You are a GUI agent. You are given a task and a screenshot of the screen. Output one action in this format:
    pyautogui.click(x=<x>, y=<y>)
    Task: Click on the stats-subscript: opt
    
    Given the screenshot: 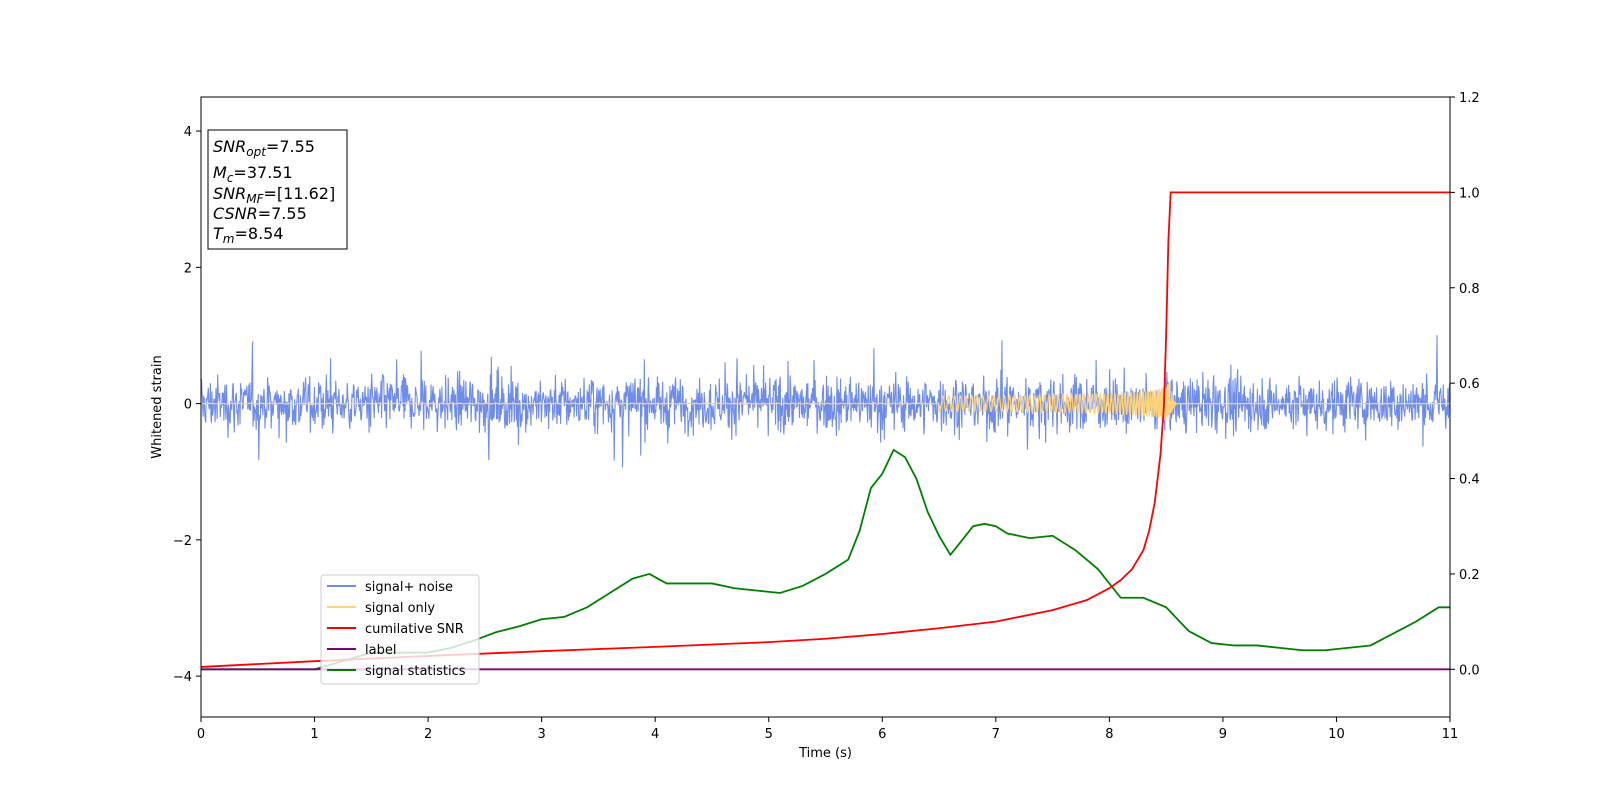 What is the action you would take?
    pyautogui.click(x=256, y=152)
    